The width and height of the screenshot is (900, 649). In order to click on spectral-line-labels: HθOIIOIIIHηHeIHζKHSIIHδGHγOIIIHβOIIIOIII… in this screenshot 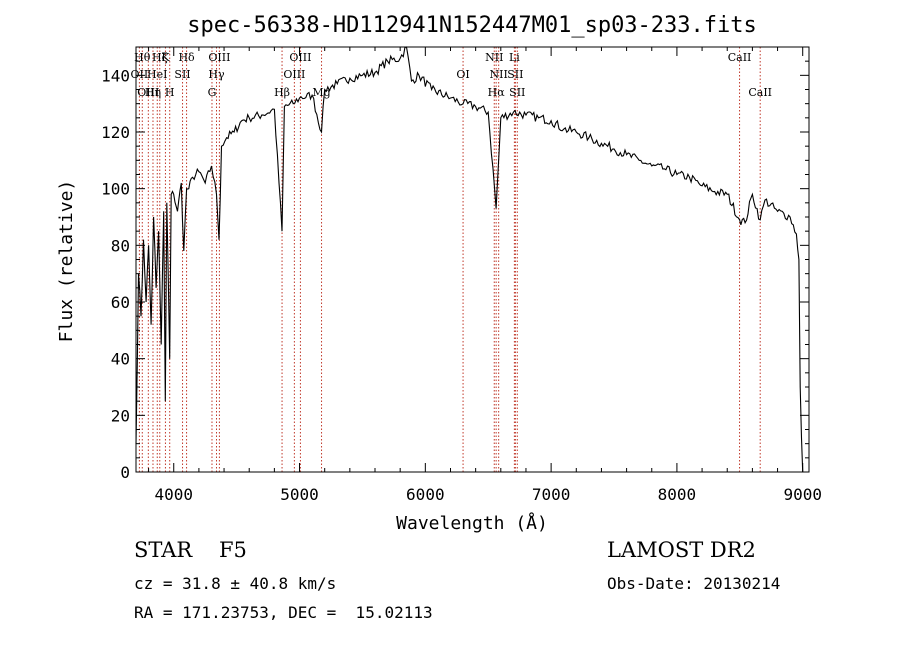, I will do `click(451, 75)`.